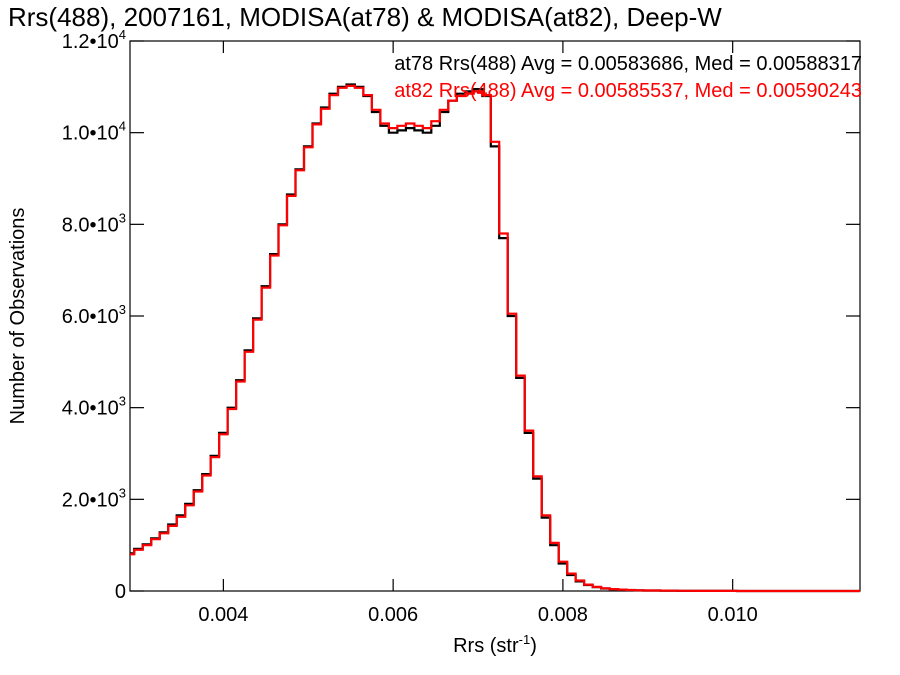  Describe the element at coordinates (18, 316) in the screenshot. I see `y-axis-title: Number of Observations` at that location.